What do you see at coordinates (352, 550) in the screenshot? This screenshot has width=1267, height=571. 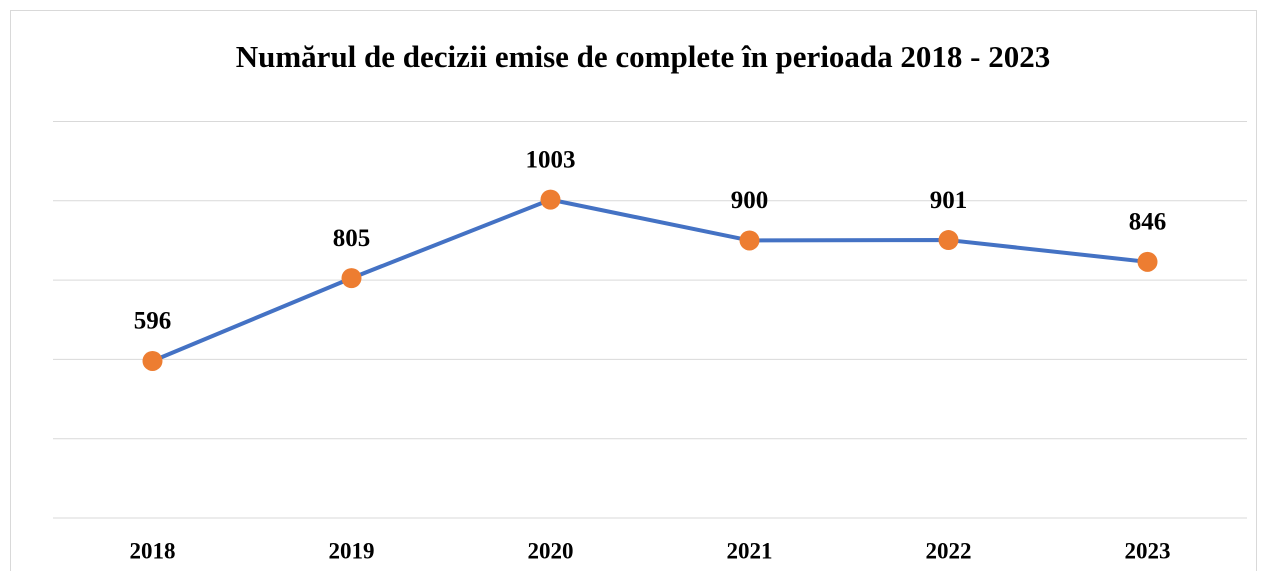 I see `x-tick-label: 2019` at bounding box center [352, 550].